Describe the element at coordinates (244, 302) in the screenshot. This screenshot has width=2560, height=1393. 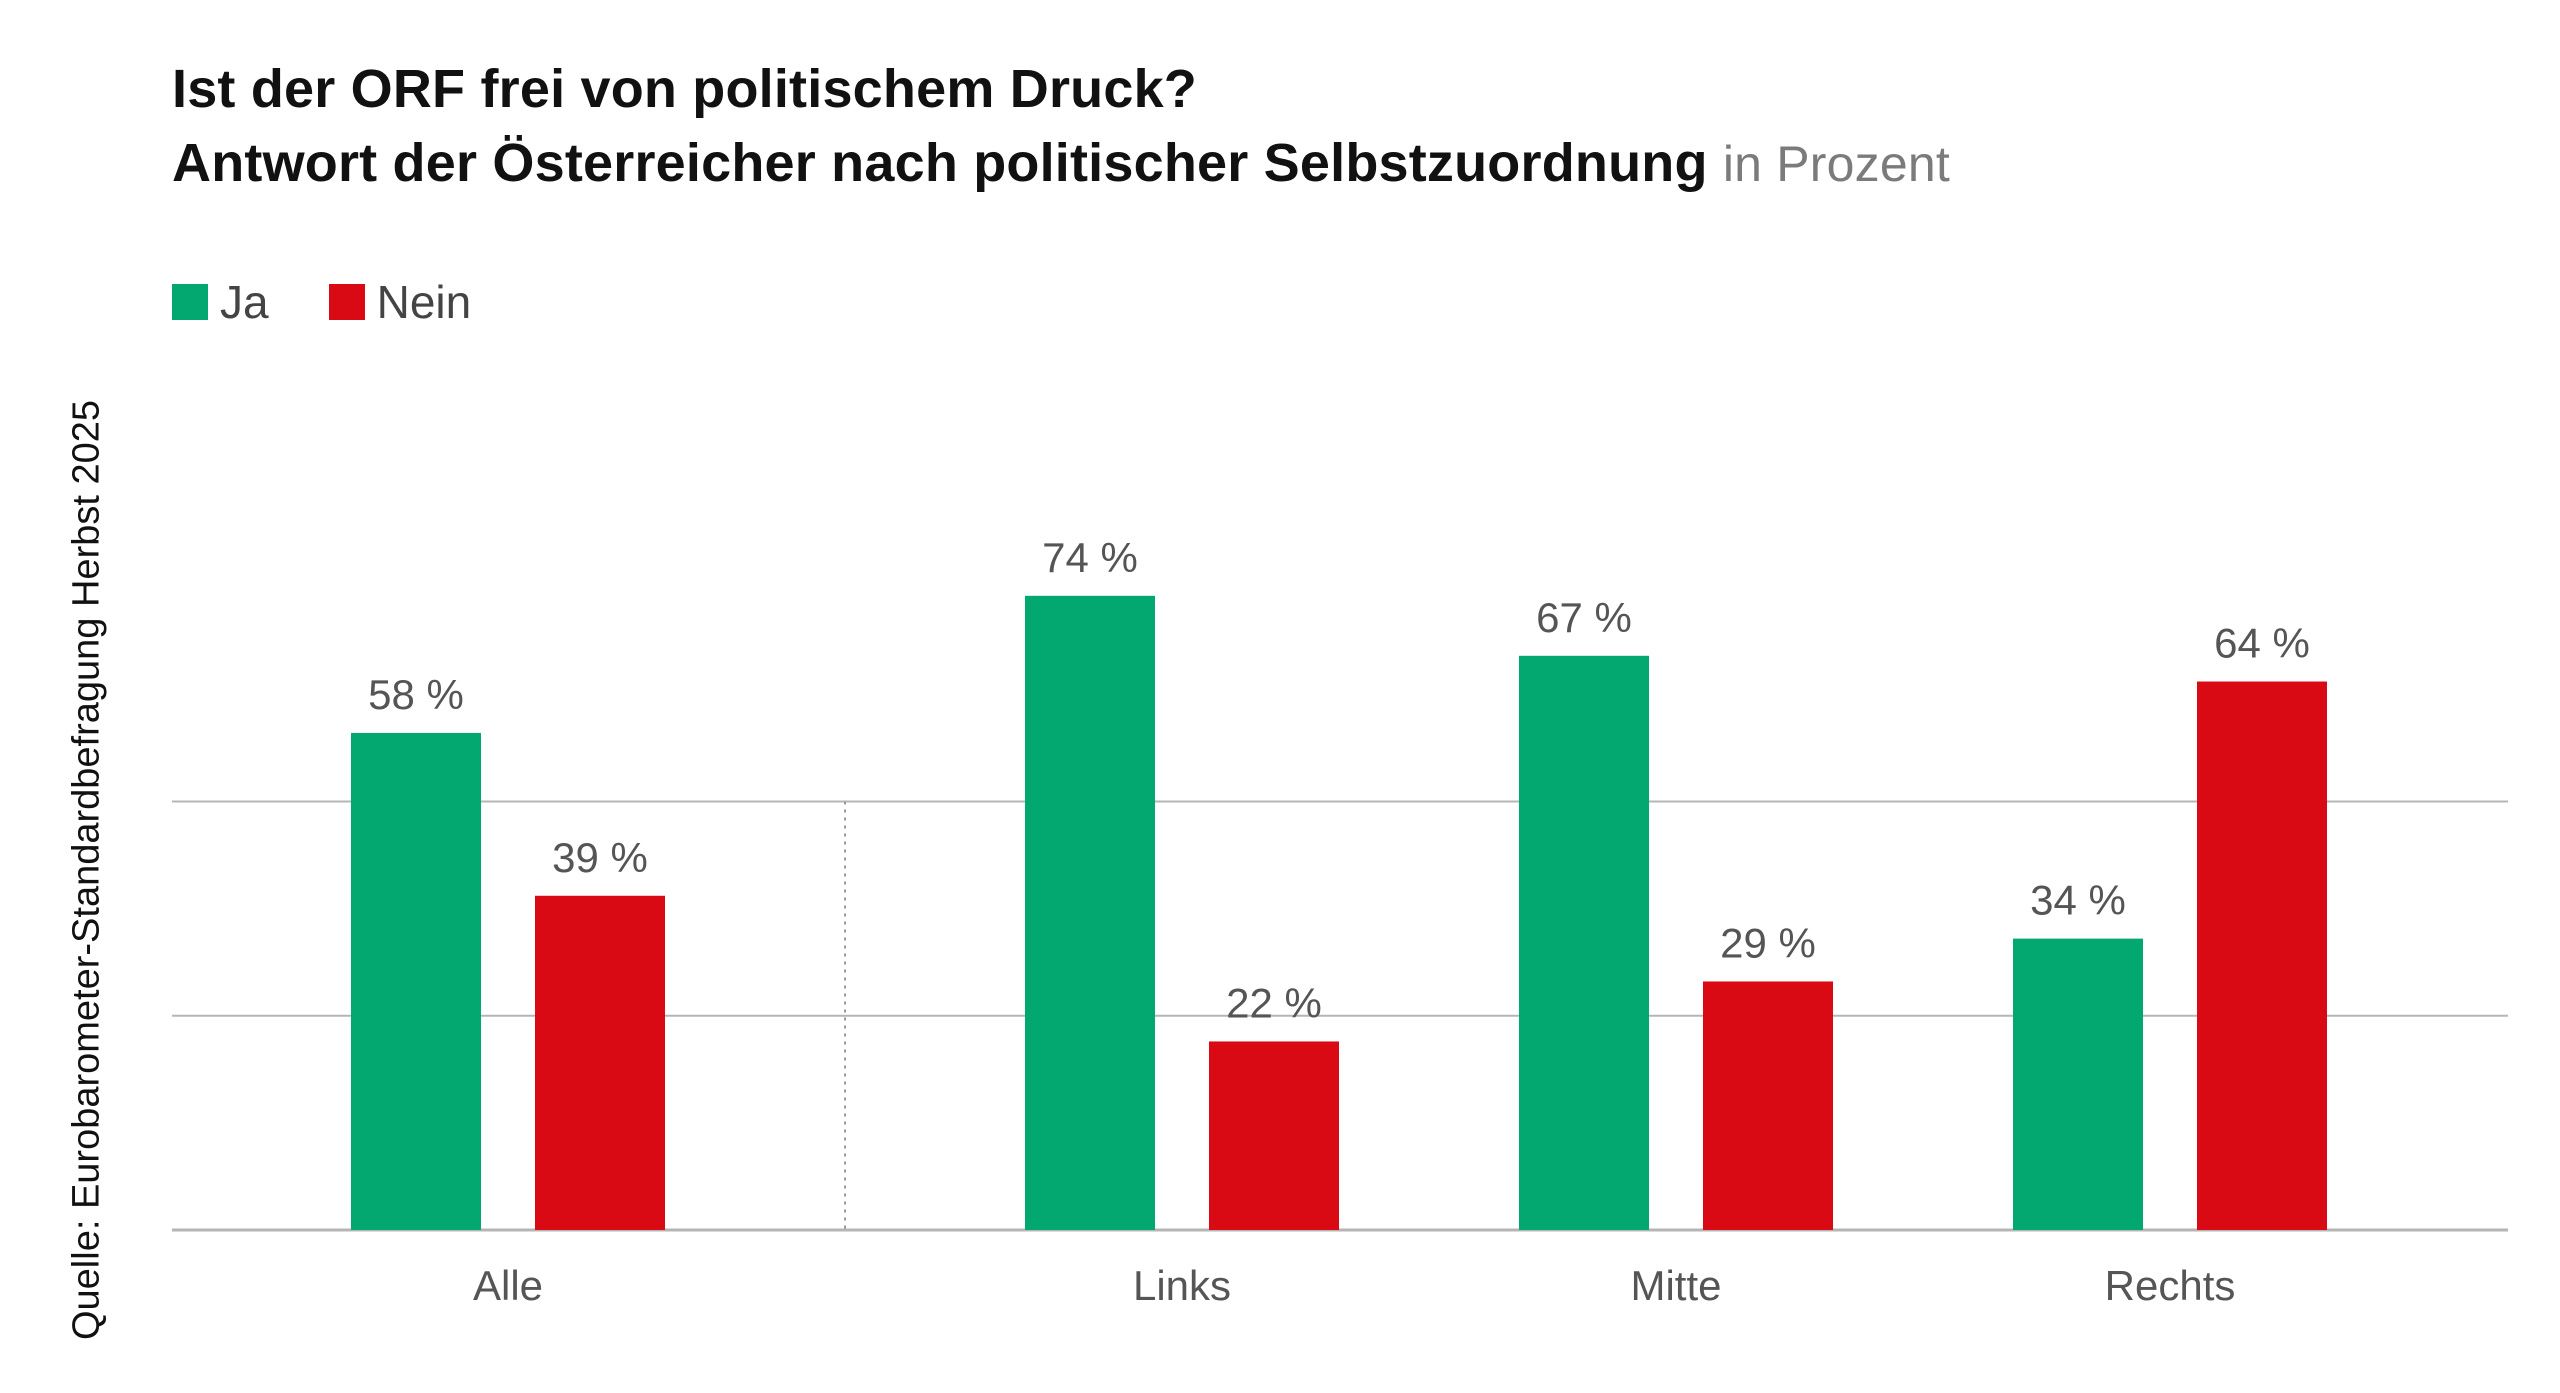
I see `legend-label-ja: Ja` at that location.